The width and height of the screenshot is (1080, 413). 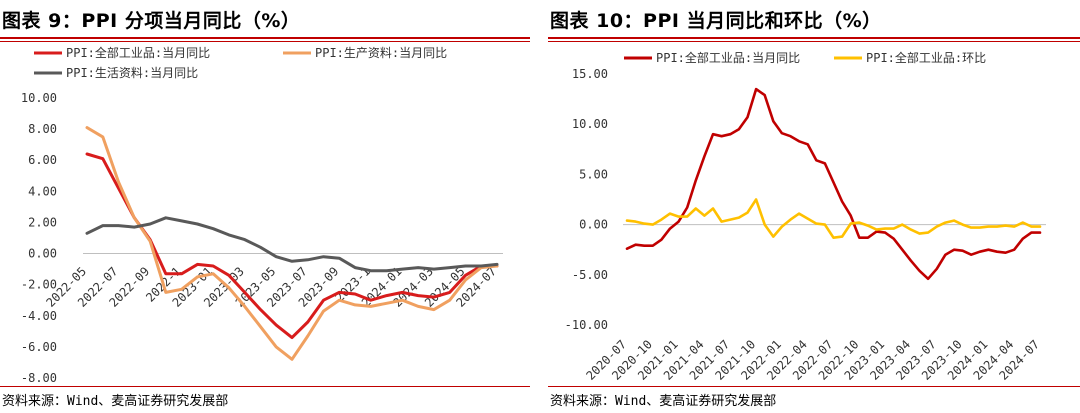 What do you see at coordinates (926, 57) in the screenshot?
I see `legend-label-1: PPI:全部工业品:环比` at bounding box center [926, 57].